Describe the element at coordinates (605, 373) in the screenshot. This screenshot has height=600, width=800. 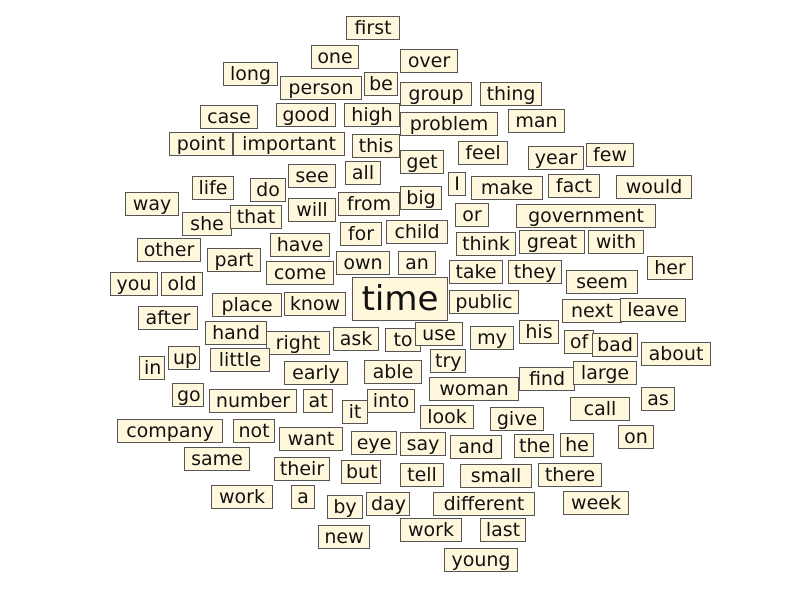
I see `word-large: large` at that location.